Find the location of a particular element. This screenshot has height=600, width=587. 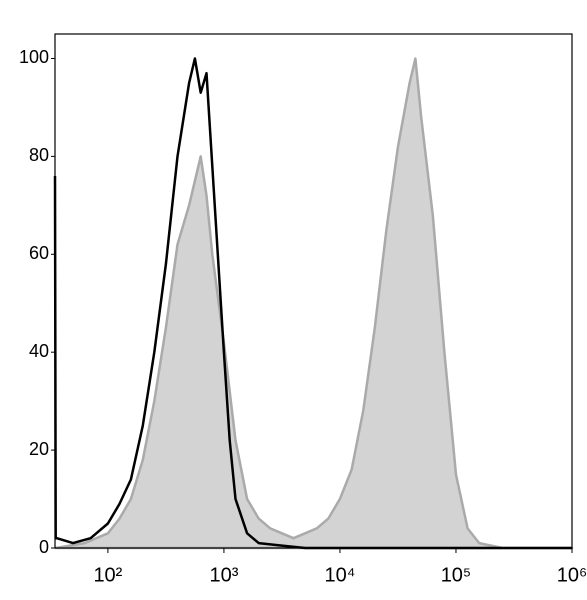

x-tick-label: 10⁴ is located at coordinates (340, 575).